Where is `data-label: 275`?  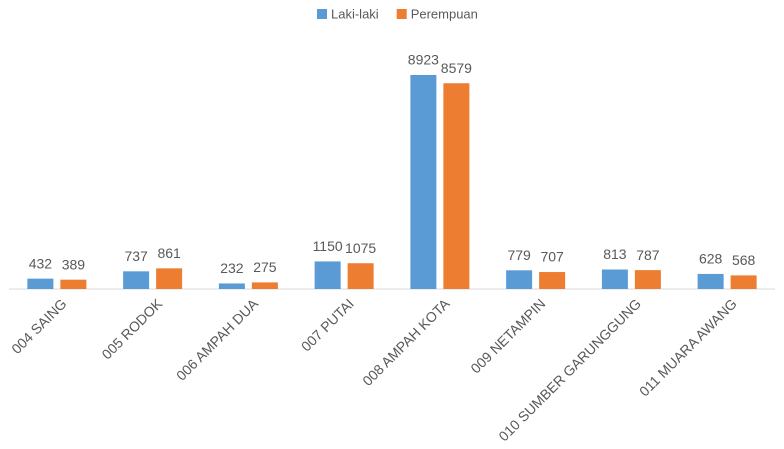
data-label: 275 is located at coordinates (265, 267).